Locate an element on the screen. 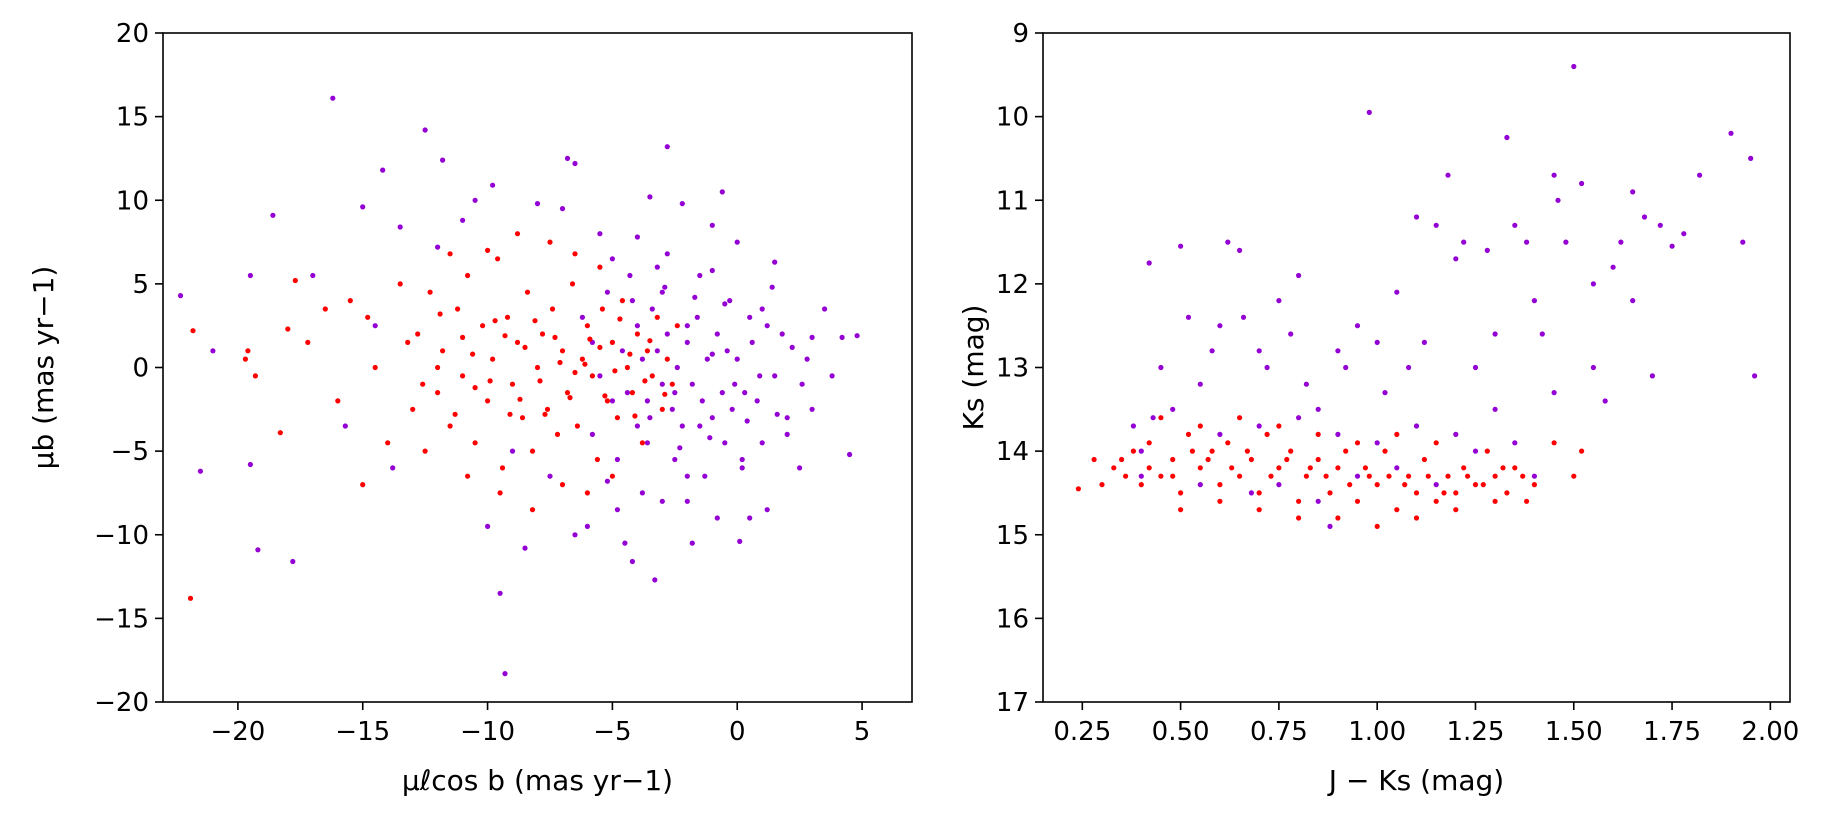  proper-motion-y-axis-label: μb (mas yr−1) is located at coordinates (43, 368).